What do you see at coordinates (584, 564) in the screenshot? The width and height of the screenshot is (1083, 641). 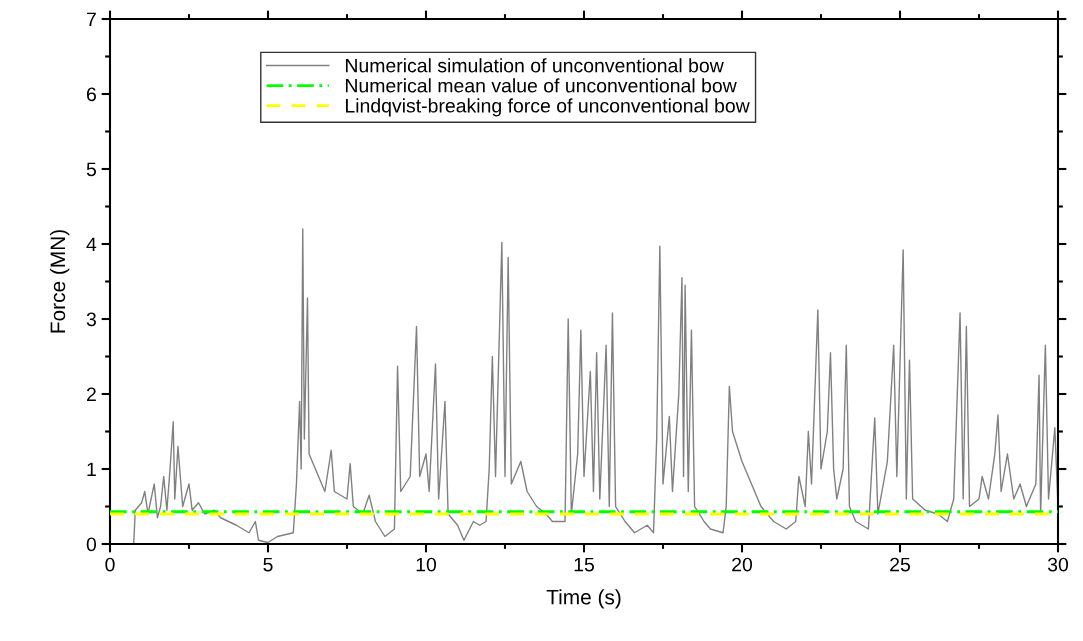 I see `x-tick-label: 15` at bounding box center [584, 564].